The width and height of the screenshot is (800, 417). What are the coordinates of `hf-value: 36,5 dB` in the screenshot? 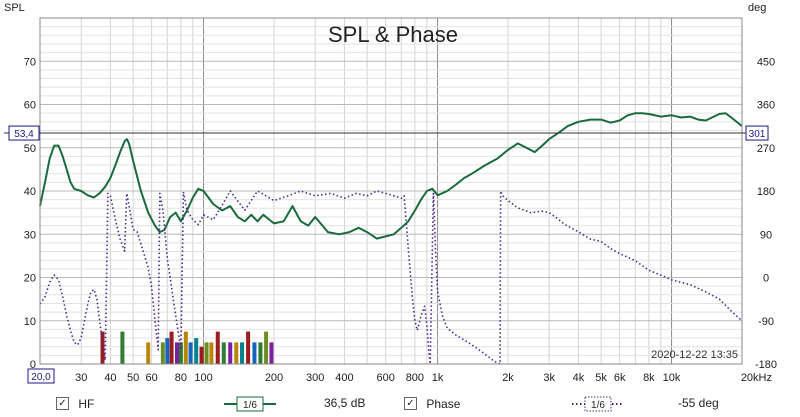 It's located at (344, 403).